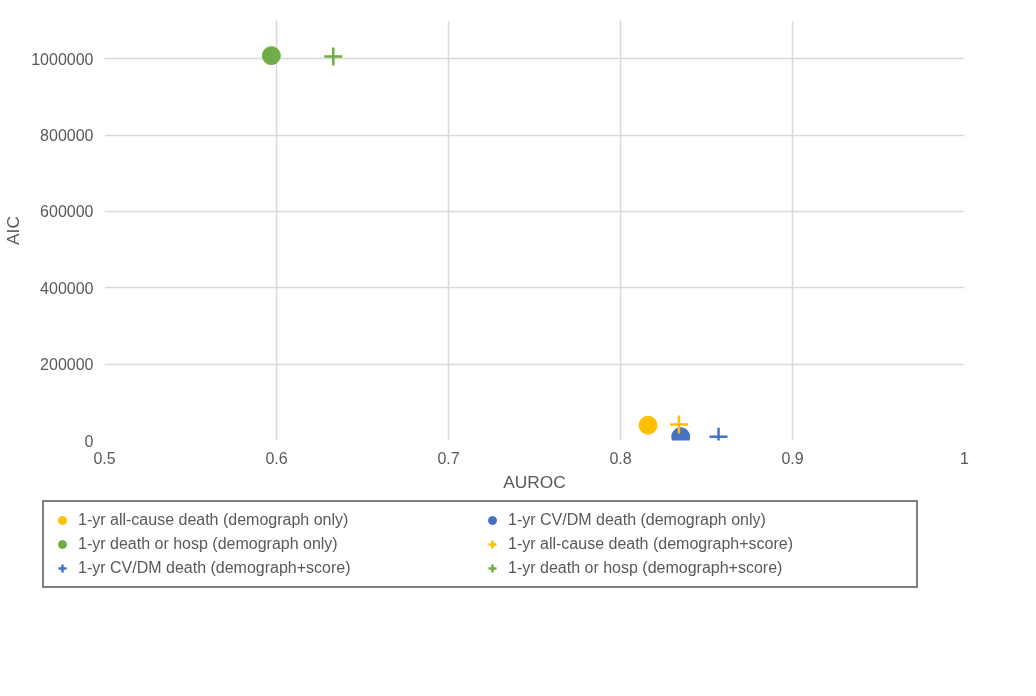 The height and width of the screenshot is (696, 1036). What do you see at coordinates (214, 520) in the screenshot?
I see `legend-label: 1-yr all-cause death (demograph only)` at bounding box center [214, 520].